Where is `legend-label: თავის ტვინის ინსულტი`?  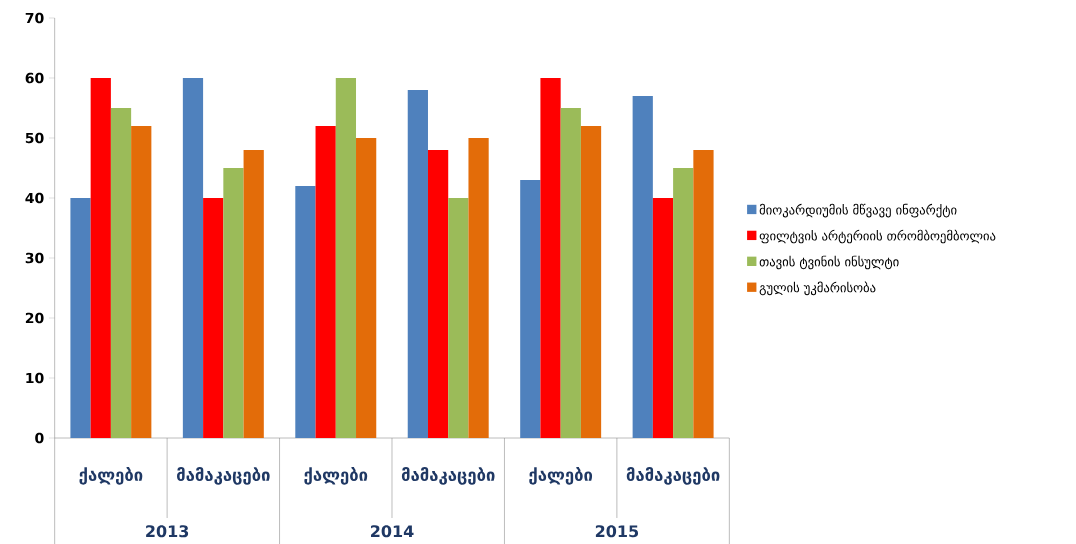
legend-label: თავის ტვინის ინსულტი is located at coordinates (829, 262).